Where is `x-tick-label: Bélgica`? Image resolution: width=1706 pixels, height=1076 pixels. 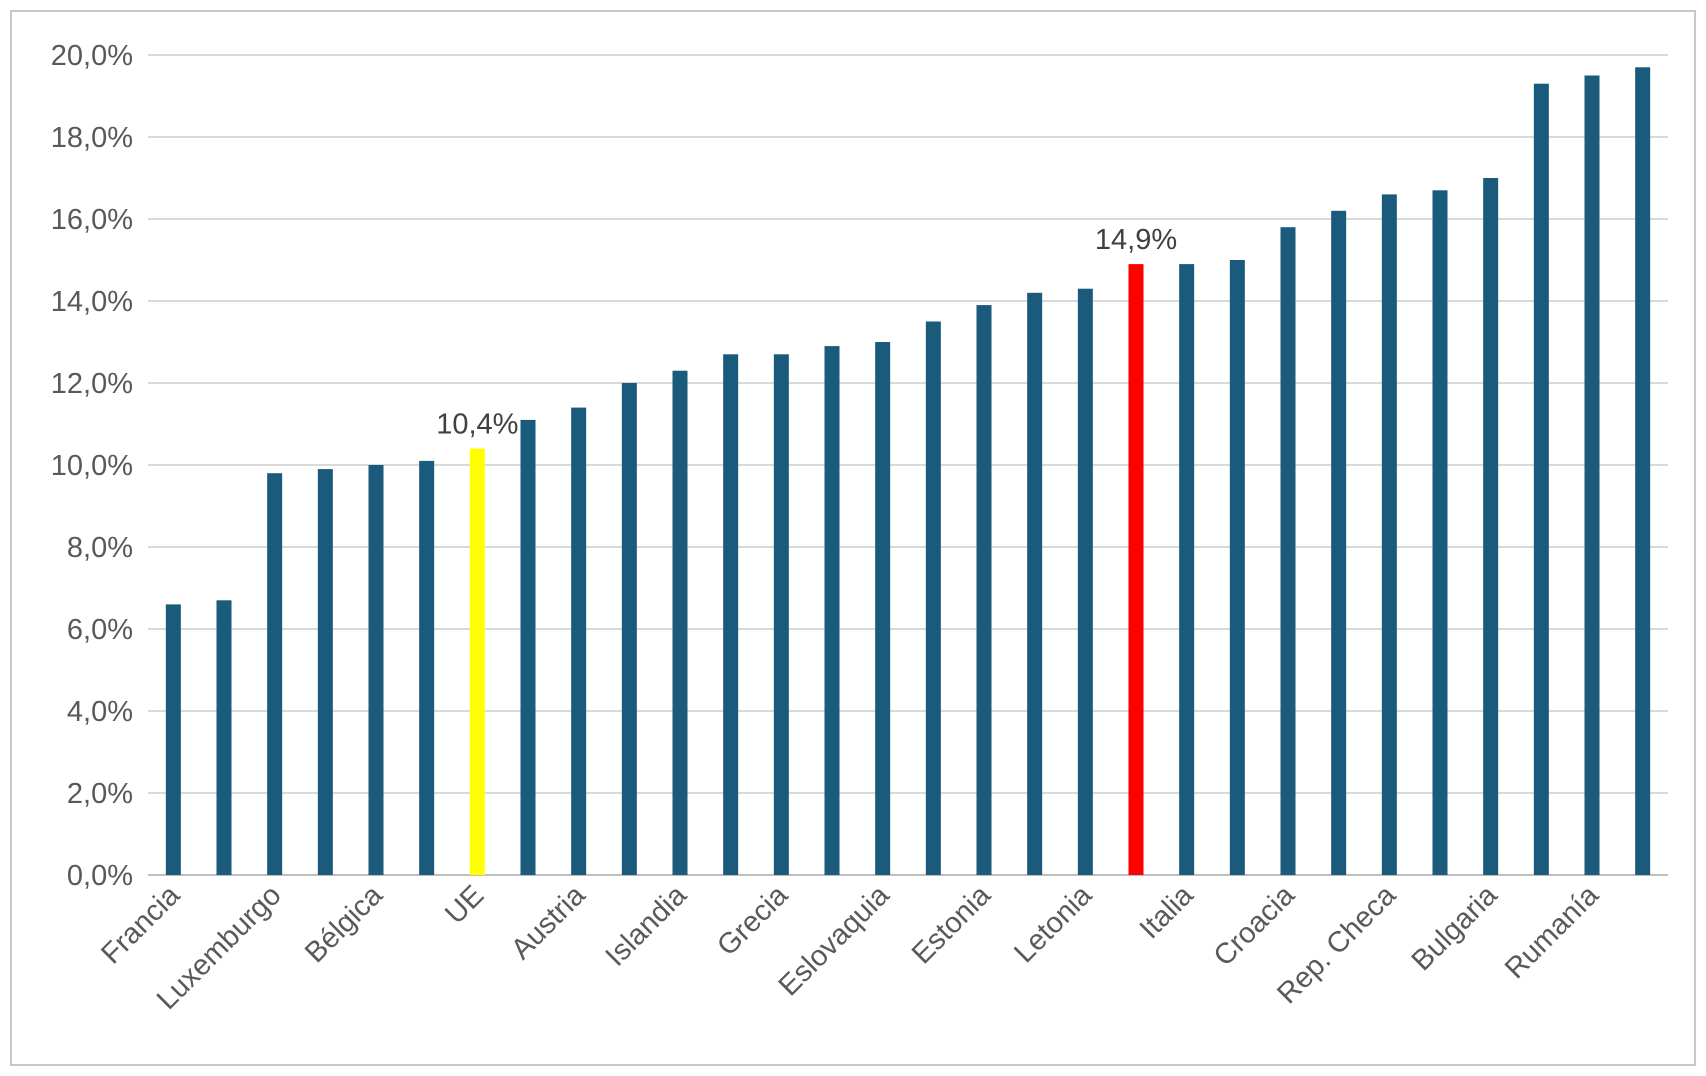 x-tick-label: Bélgica is located at coordinates (344, 924).